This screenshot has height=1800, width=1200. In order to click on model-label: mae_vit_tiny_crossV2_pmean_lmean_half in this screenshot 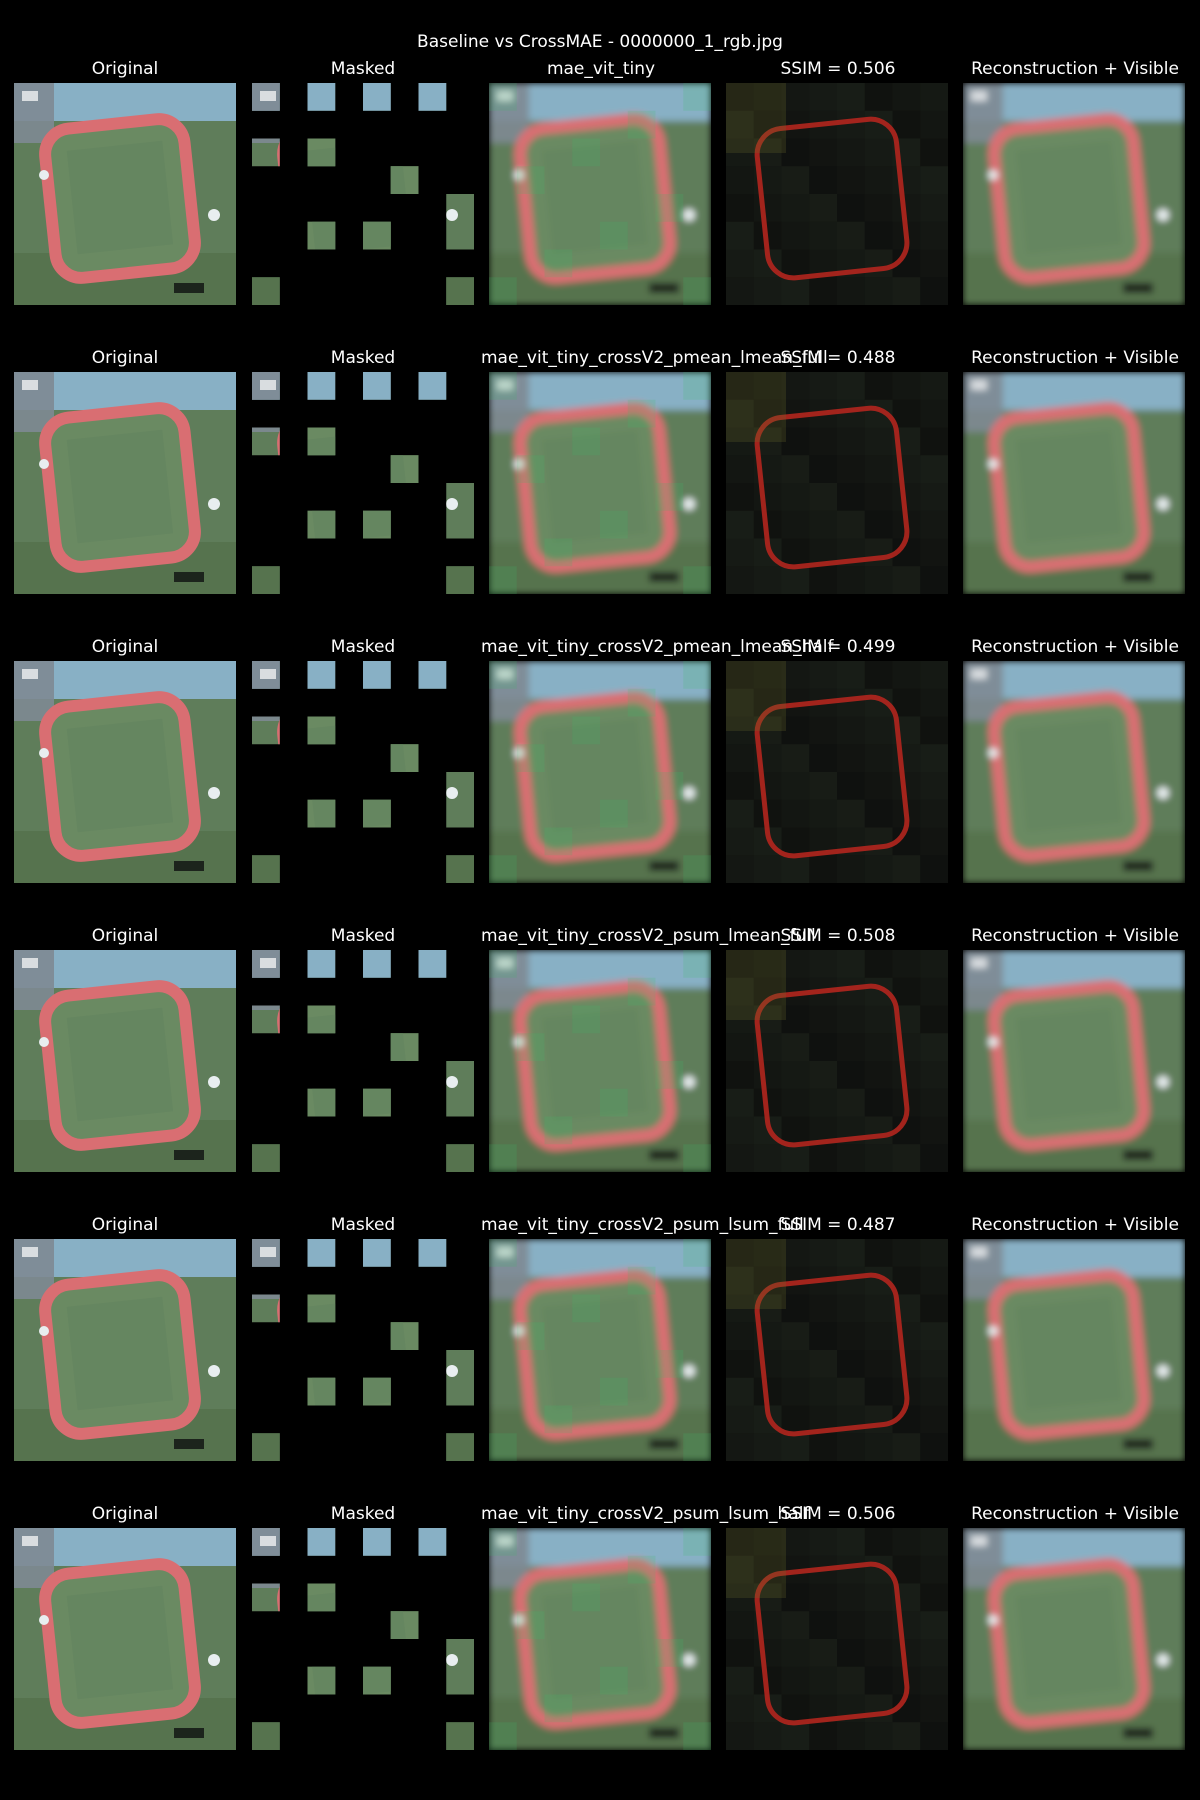, I will do `click(657, 647)`.